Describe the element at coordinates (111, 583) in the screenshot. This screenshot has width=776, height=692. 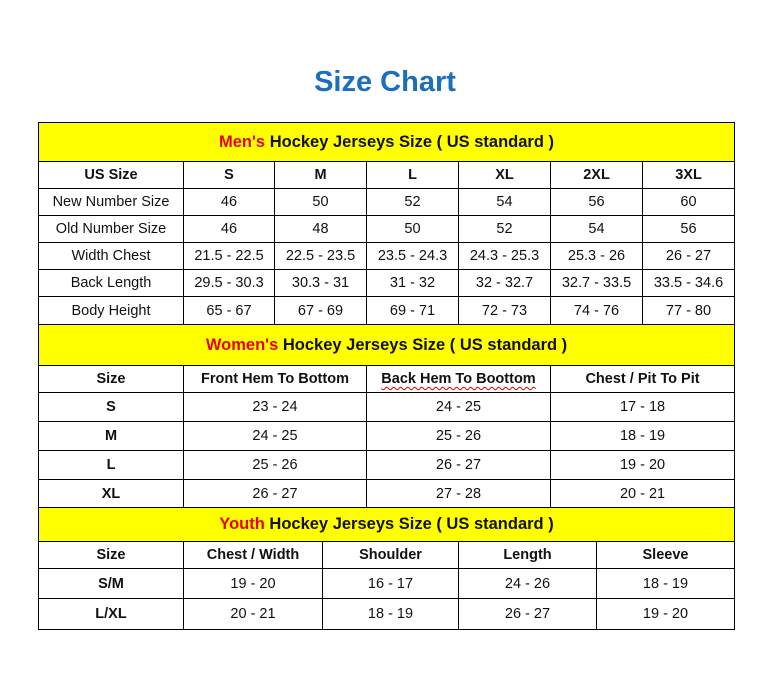
I see `row-label: S/M` at that location.